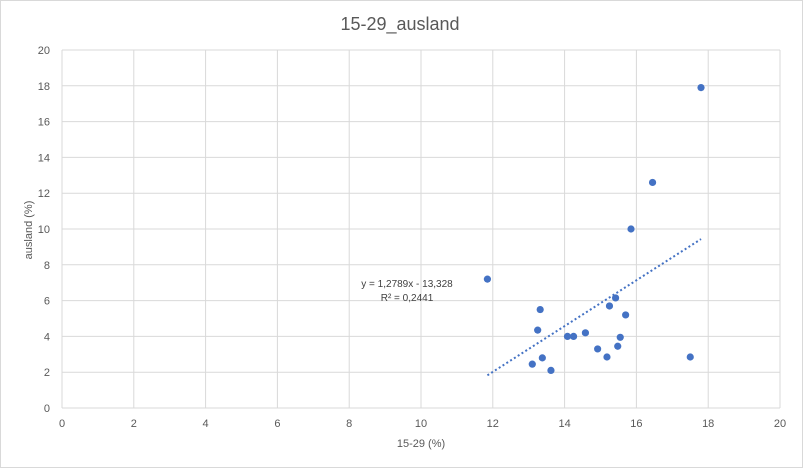 The height and width of the screenshot is (468, 803). What do you see at coordinates (399, 24) in the screenshot?
I see `chart-title: 15-29_ausland` at bounding box center [399, 24].